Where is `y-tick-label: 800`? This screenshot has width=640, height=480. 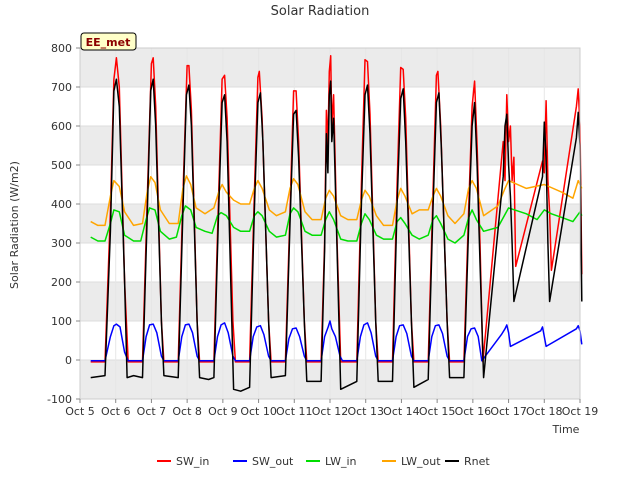 y-tick-label: 800 is located at coordinates (61, 48).